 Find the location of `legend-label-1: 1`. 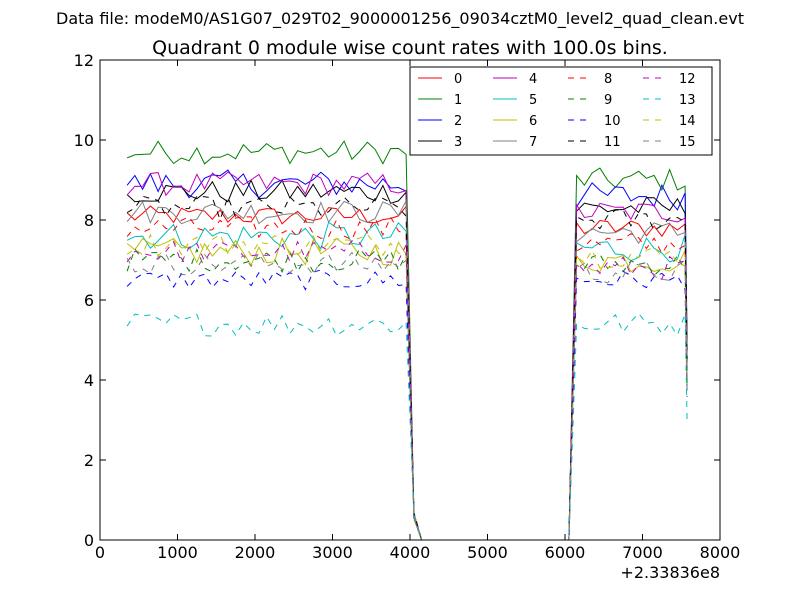

legend-label-1: 1 is located at coordinates (458, 100).